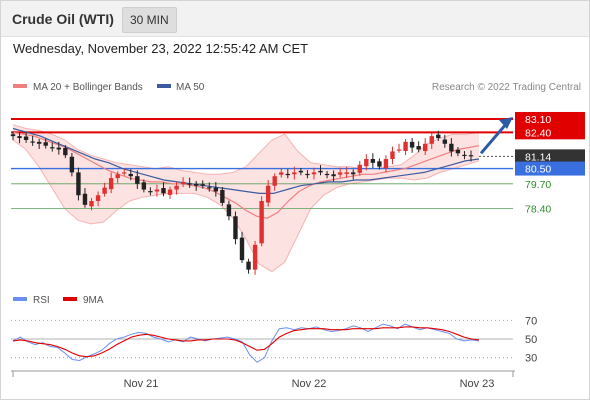 This screenshot has width=590, height=400. What do you see at coordinates (63, 19) in the screenshot?
I see `instrument-title: Crude Oil (WTI)` at bounding box center [63, 19].